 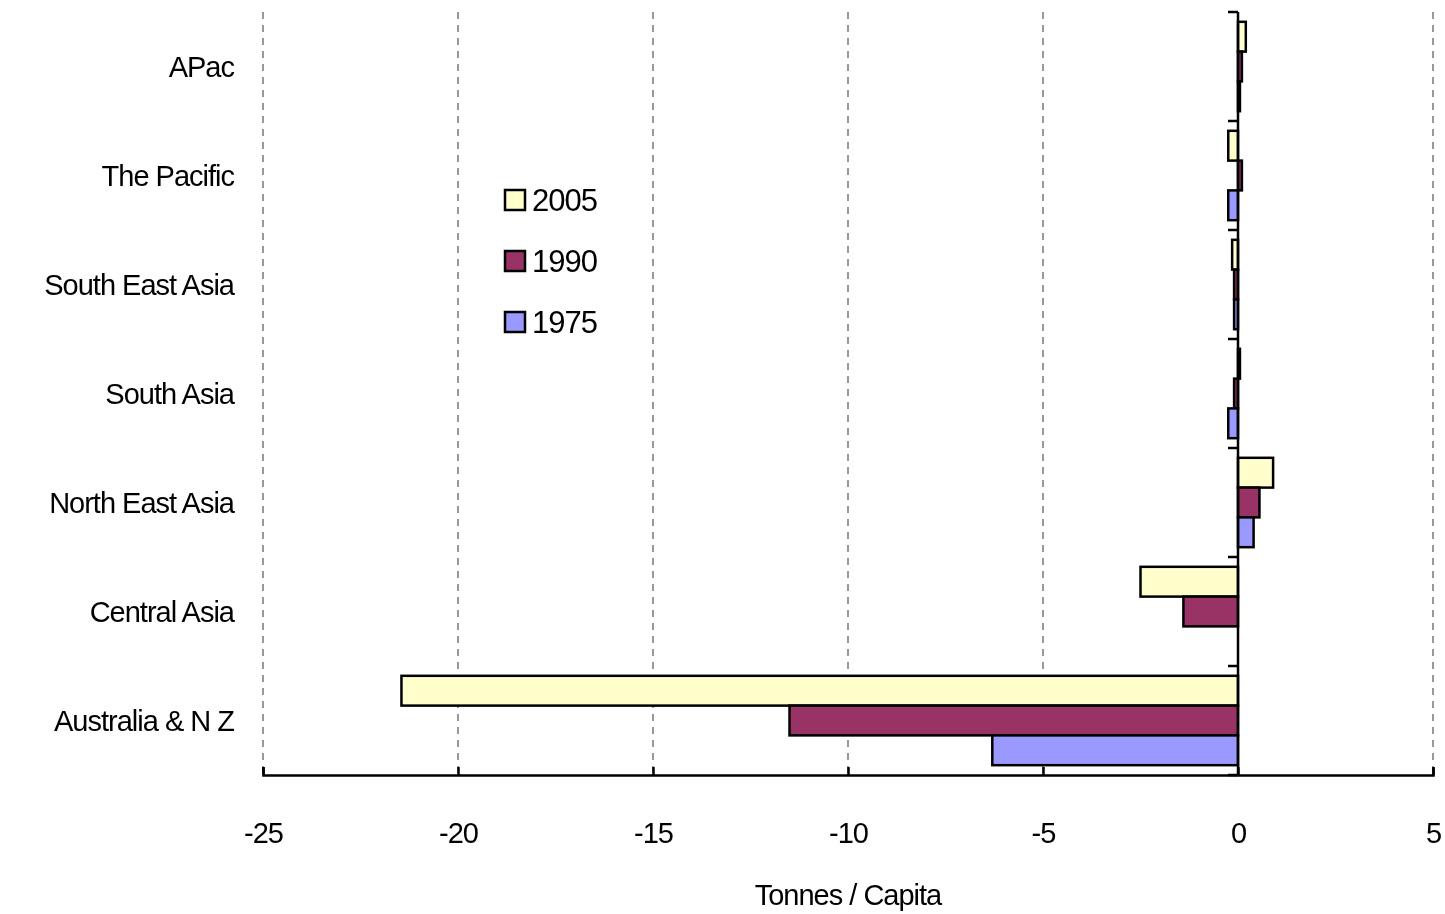 I want to click on x-tick-label: -5, so click(x=1043, y=833).